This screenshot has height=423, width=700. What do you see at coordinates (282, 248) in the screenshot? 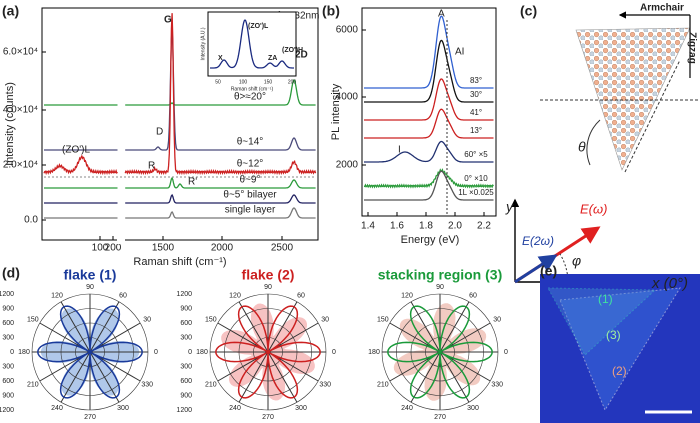
I see `x-tick-label: 2500` at bounding box center [282, 248].